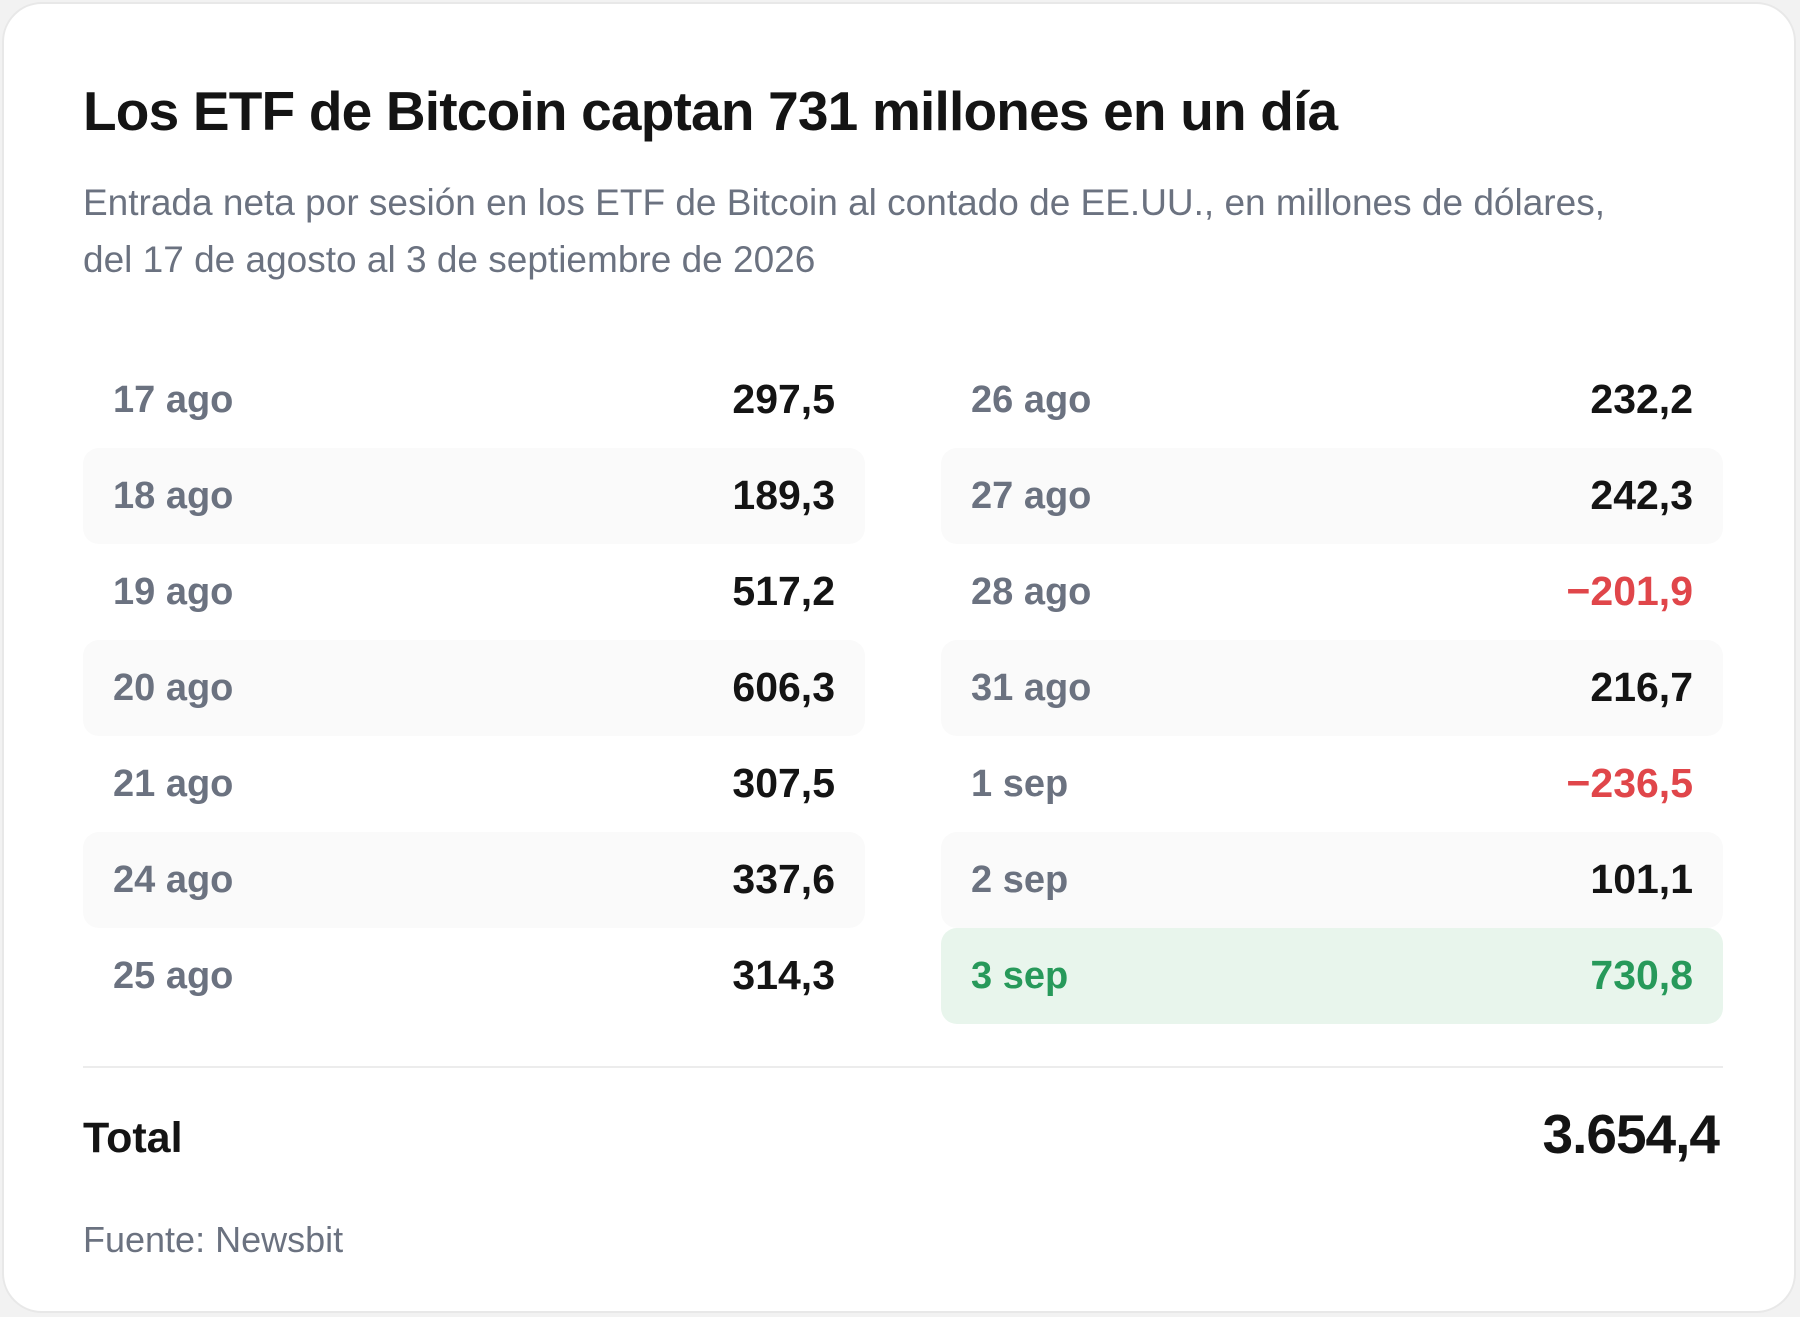 The height and width of the screenshot is (1317, 1800). I want to click on table-row: 20 ago 606,3, so click(474, 688).